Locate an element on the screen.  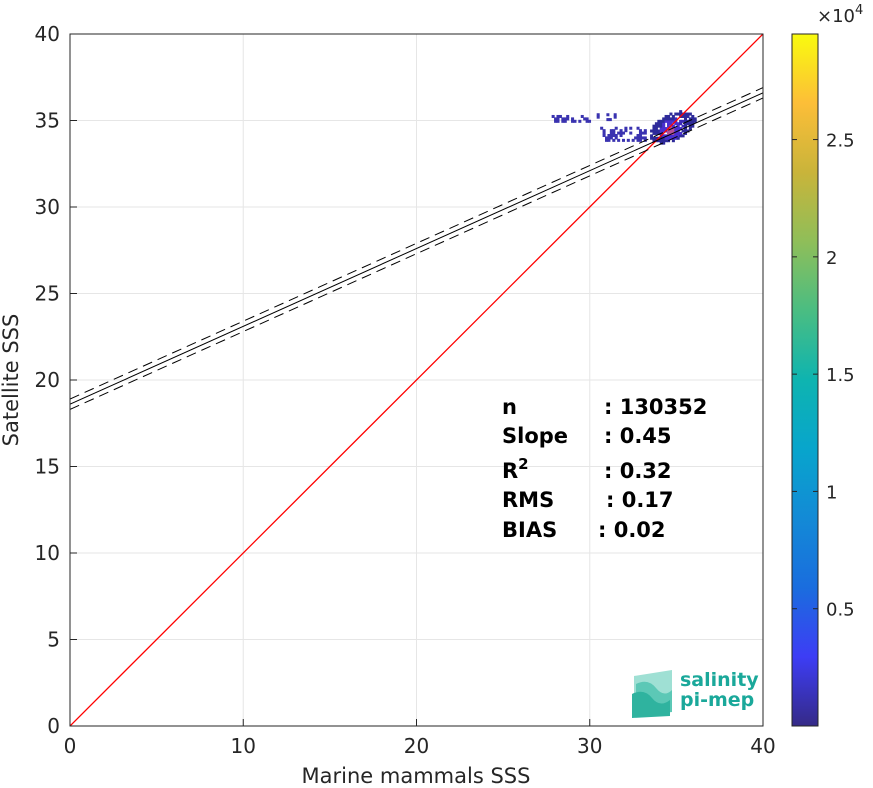
x-tick-label: 30 is located at coordinates (589, 746).